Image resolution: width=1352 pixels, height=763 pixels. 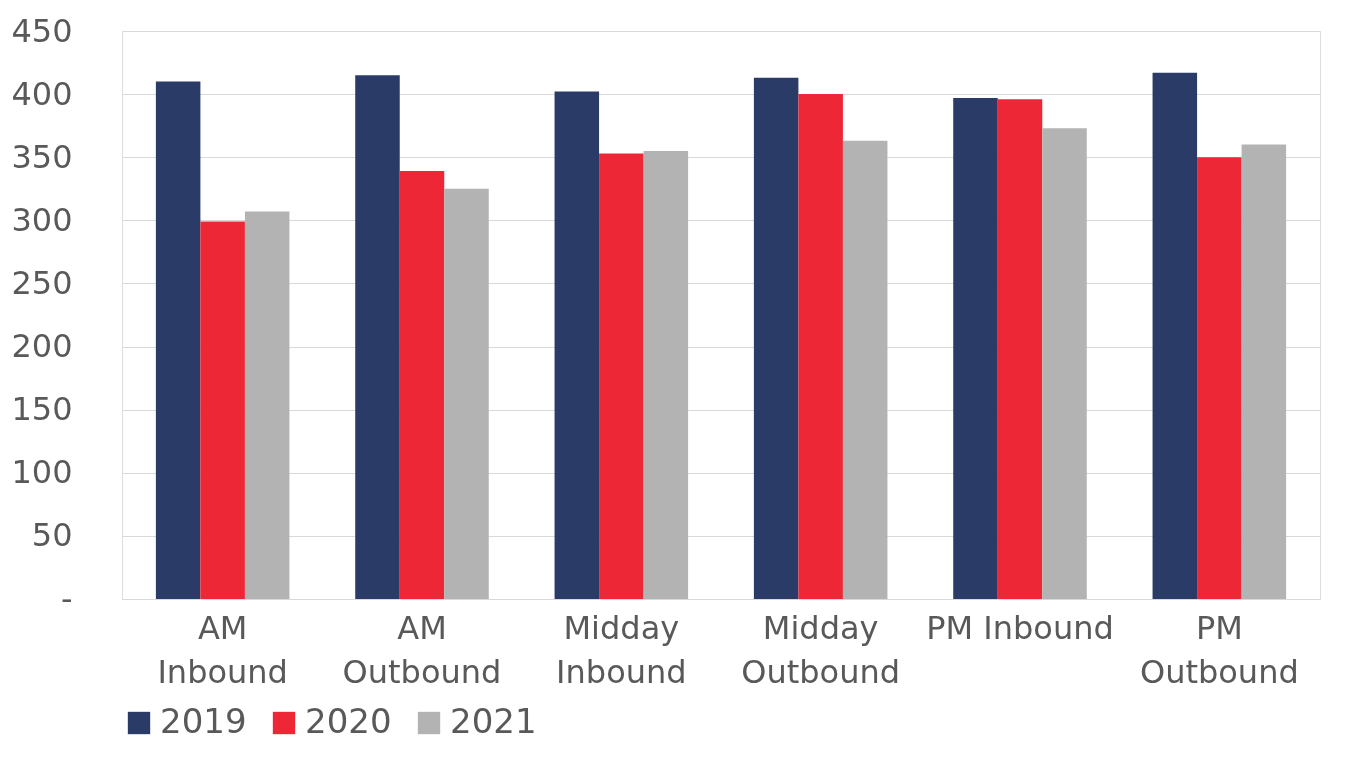 I want to click on x-tick-label: AM Outbound, so click(x=422, y=649).